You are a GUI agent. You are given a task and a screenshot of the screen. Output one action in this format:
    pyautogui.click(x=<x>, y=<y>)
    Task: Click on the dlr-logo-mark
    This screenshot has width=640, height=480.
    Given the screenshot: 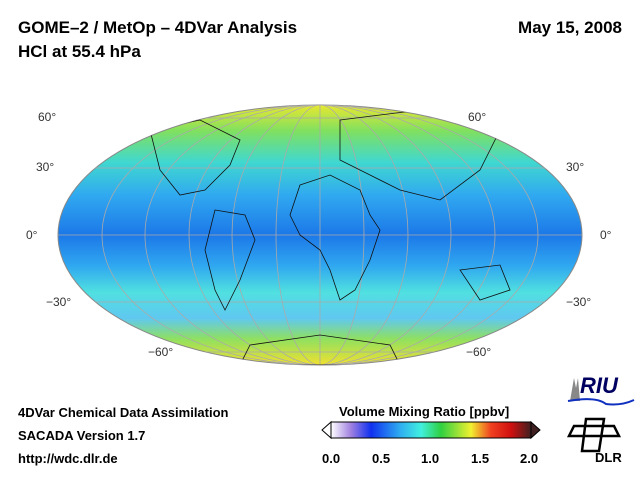 What is the action you would take?
    pyautogui.click(x=594, y=435)
    